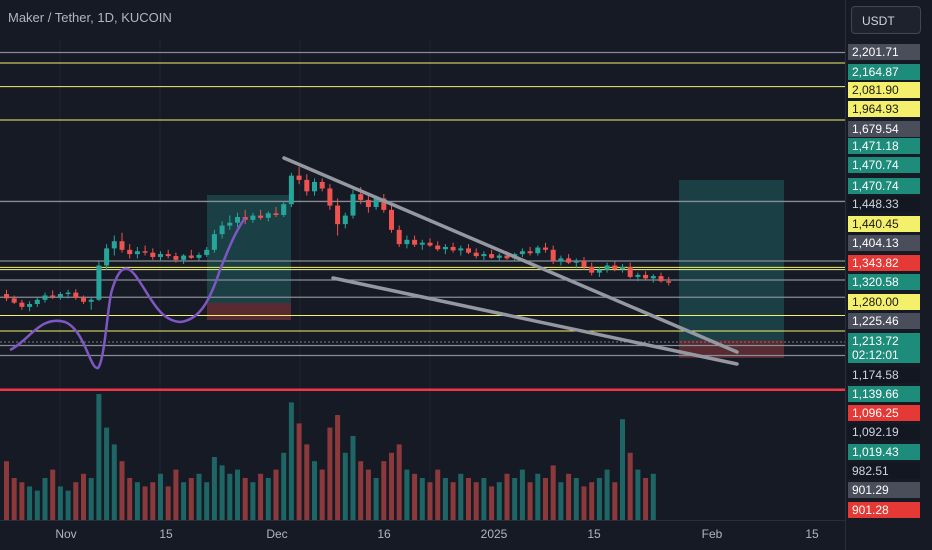 The image size is (932, 550). What do you see at coordinates (884, 129) in the screenshot?
I see `price-label: 1,679.54` at bounding box center [884, 129].